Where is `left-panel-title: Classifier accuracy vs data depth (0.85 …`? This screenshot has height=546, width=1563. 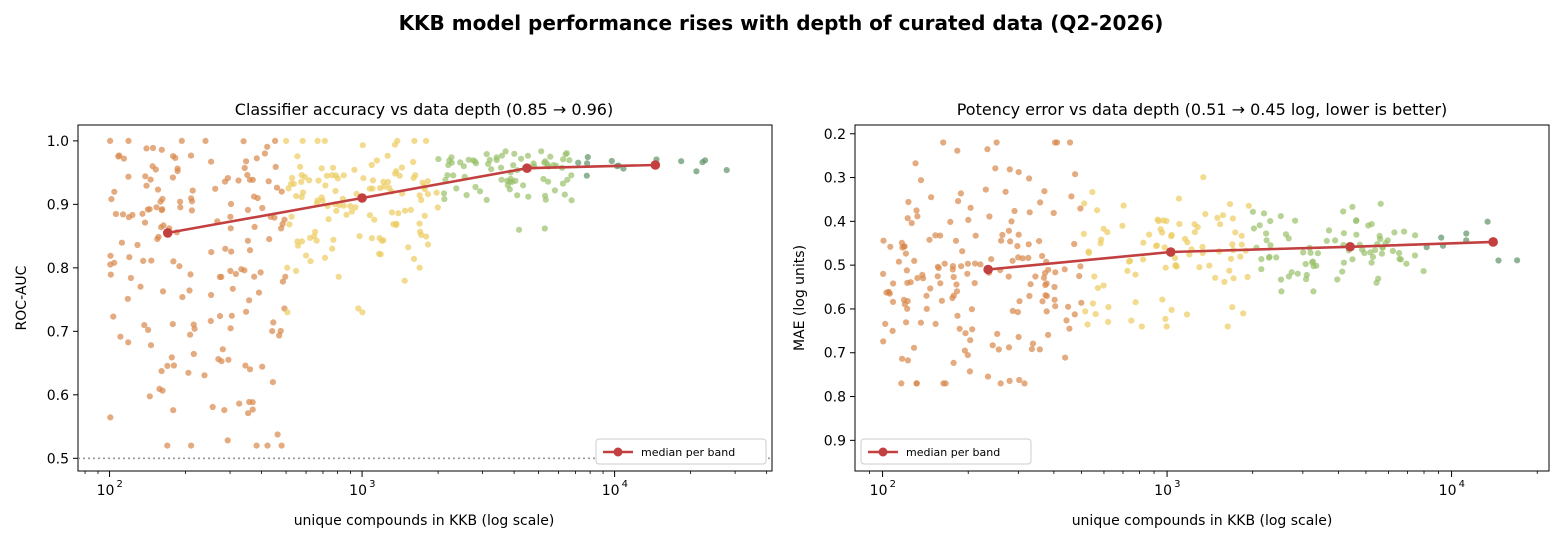
left-panel-title: Classifier accuracy vs data depth (0.85 … is located at coordinates (424, 109).